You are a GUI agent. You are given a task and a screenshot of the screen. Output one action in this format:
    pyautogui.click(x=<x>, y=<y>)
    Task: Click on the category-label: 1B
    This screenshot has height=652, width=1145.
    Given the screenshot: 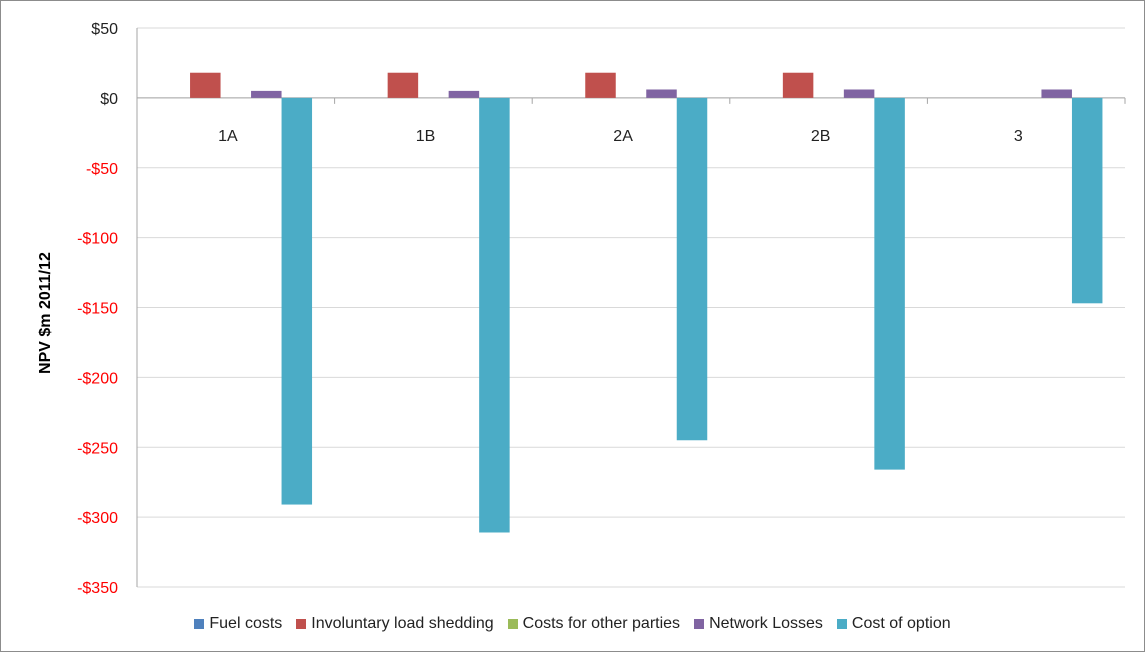 What is the action you would take?
    pyautogui.click(x=426, y=136)
    